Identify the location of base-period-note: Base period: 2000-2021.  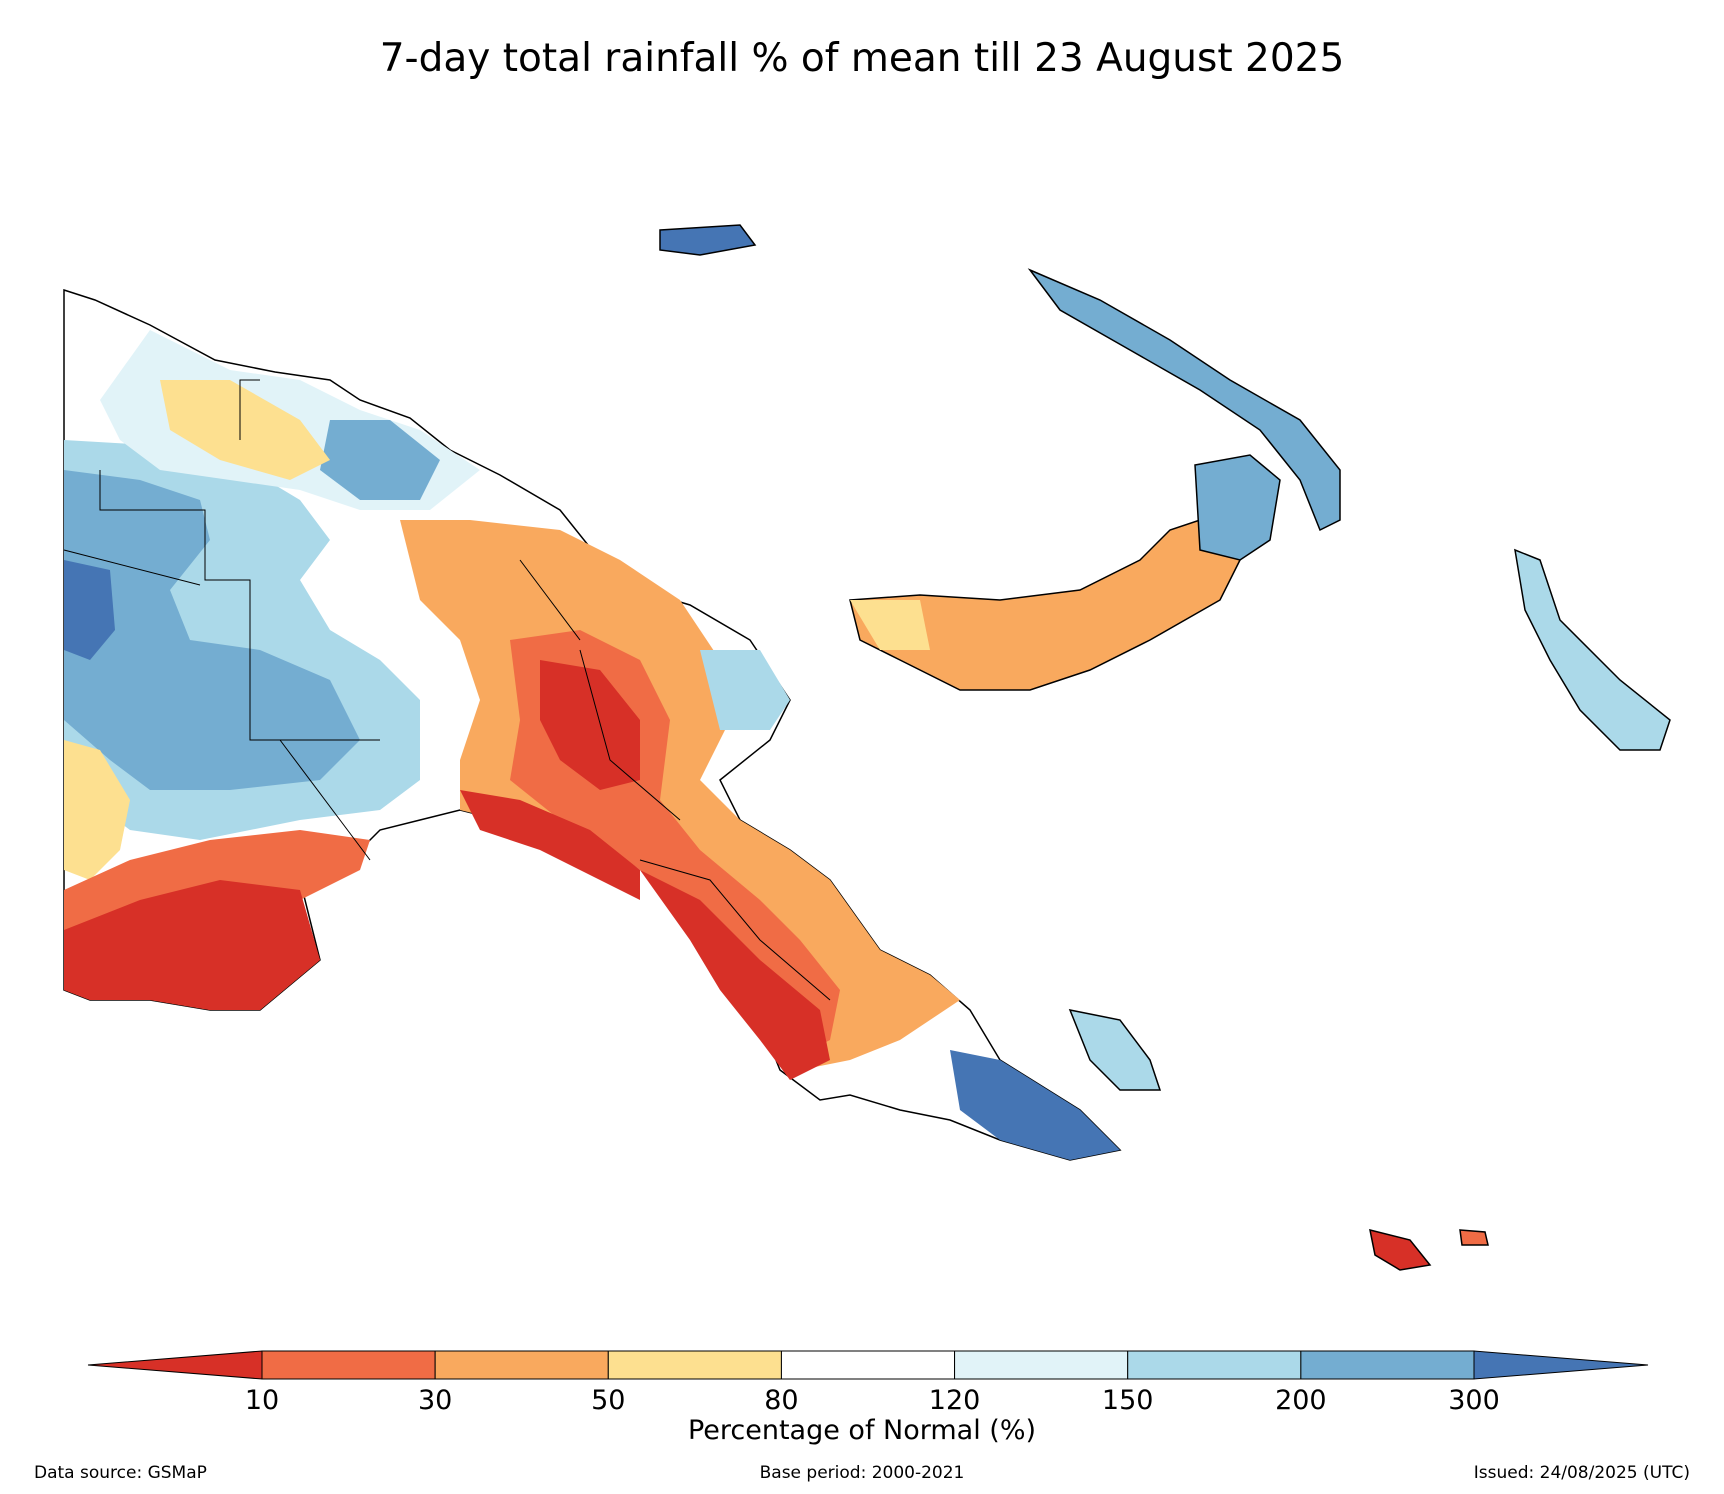
(862, 1473).